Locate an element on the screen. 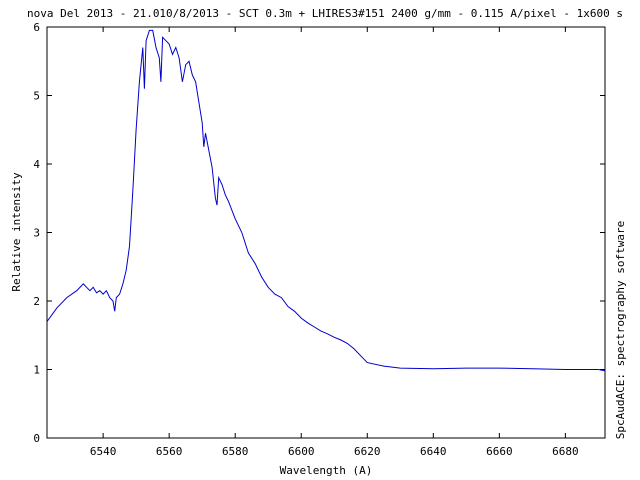 This screenshot has height=480, width=640. x-tick-label: 6580 is located at coordinates (235, 451).